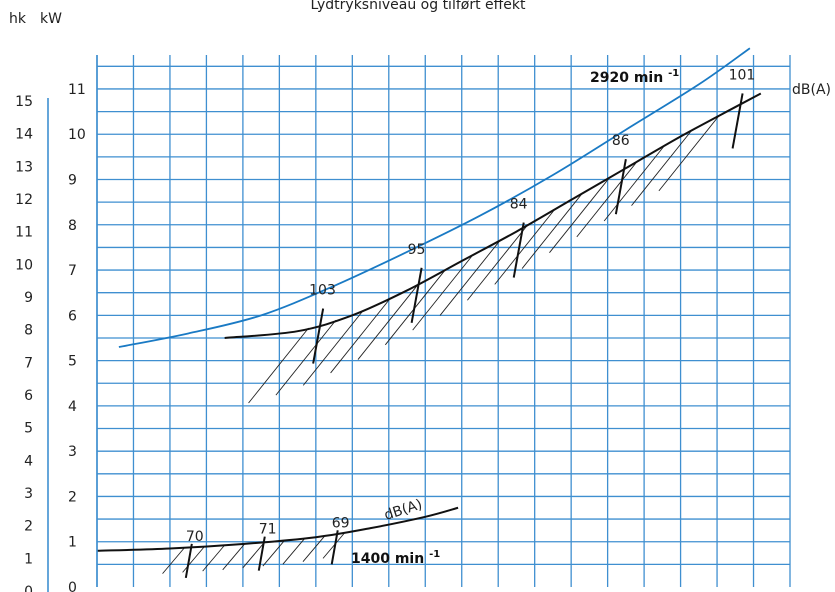 Image resolution: width=835 pixels, height=592 pixels. Describe the element at coordinates (626, 78) in the screenshot. I see `speed-high-text: 2920 min` at that location.